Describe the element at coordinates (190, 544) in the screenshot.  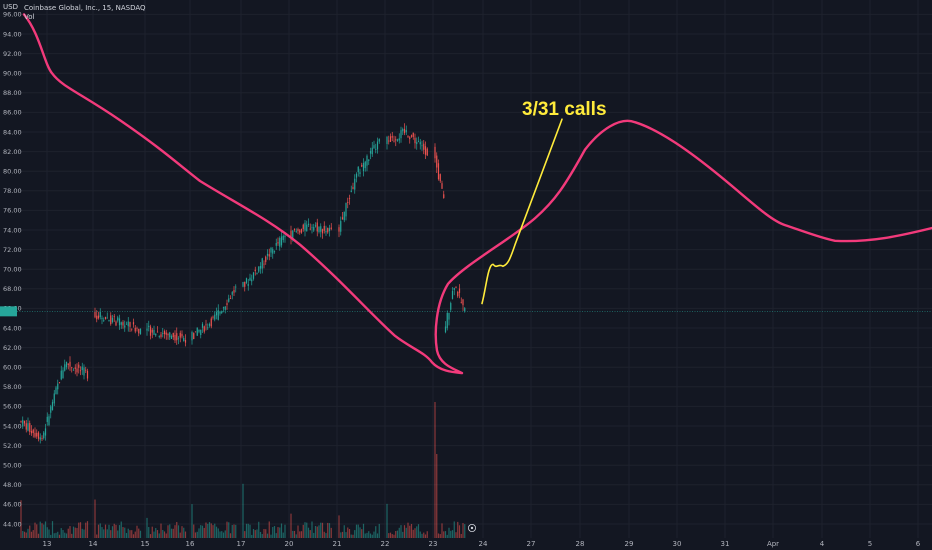
I see `x-tick-label: 16` at that location.